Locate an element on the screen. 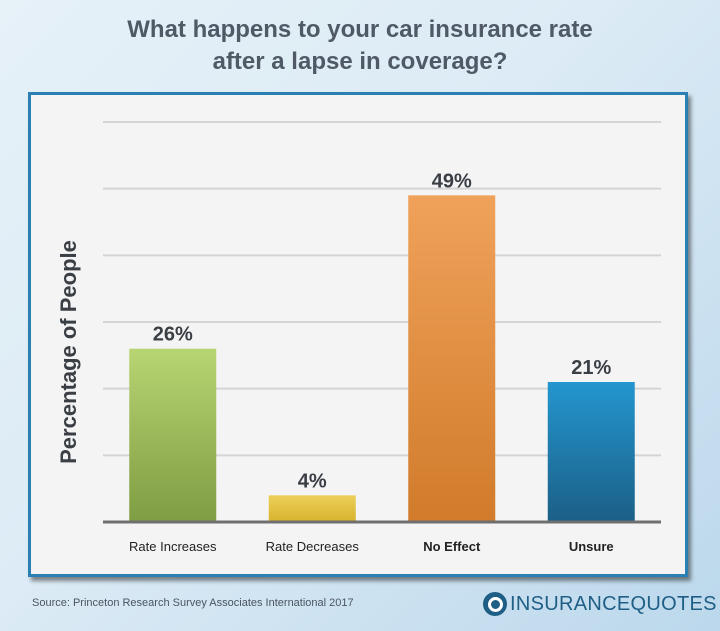  y-axis-label: Percentage of People is located at coordinates (68, 352).